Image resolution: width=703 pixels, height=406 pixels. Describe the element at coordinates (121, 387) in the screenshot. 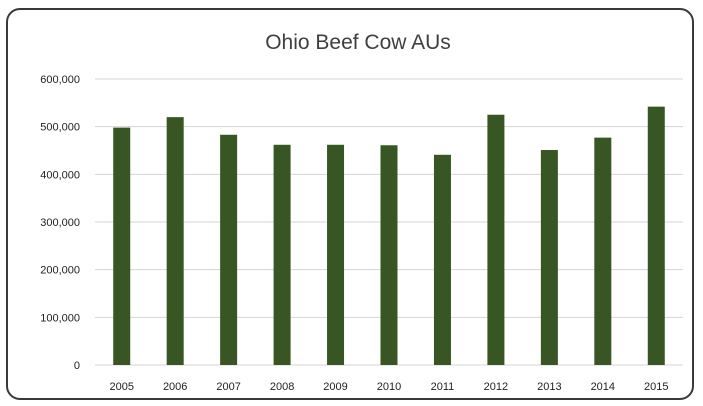

I see `x-tick-label: 2005` at that location.